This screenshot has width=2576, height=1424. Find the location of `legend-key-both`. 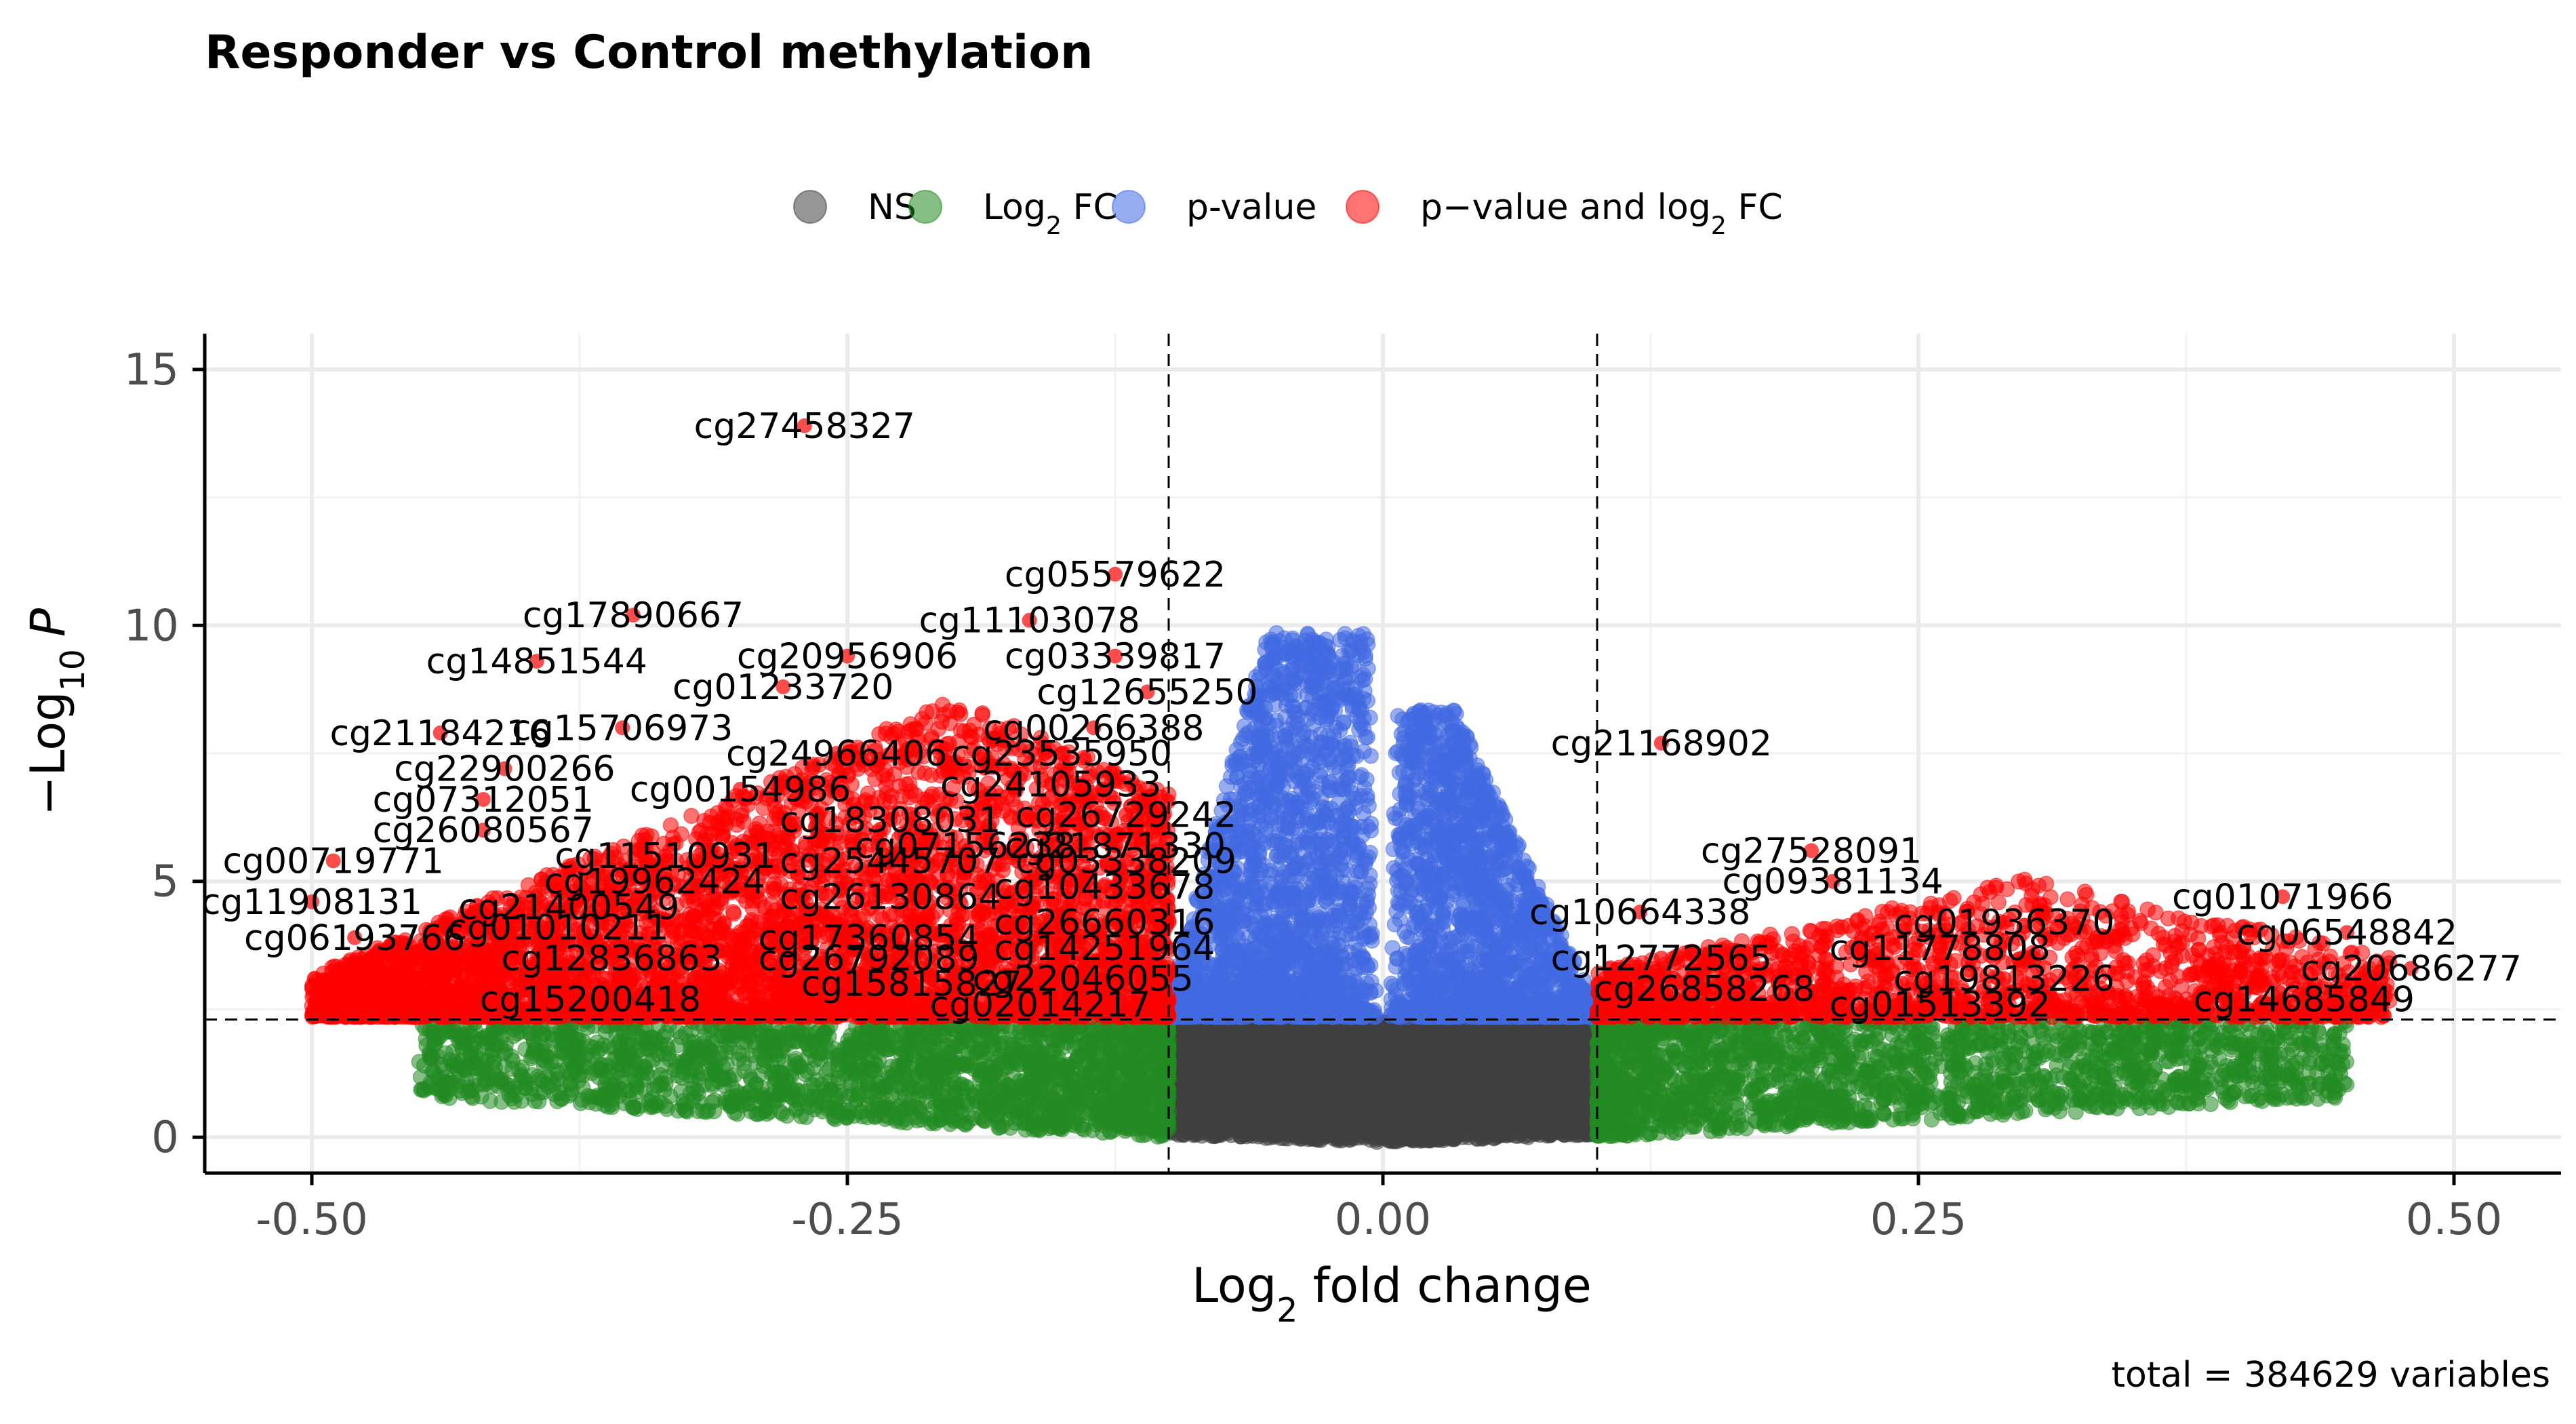

legend-key-both is located at coordinates (1363, 207).